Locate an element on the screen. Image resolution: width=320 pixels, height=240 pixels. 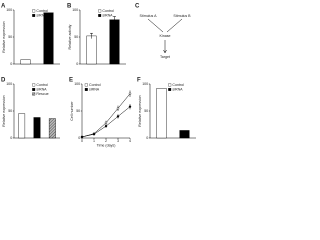
node: Kinase is located at coordinates (165, 36).